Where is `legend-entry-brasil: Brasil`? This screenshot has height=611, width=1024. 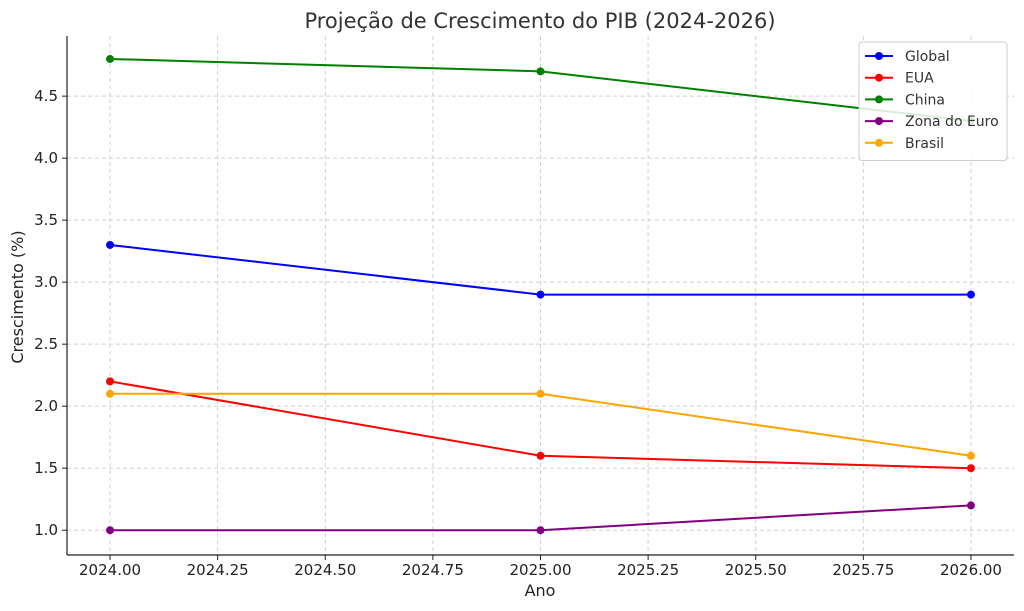
legend-entry-brasil: Brasil is located at coordinates (904, 144).